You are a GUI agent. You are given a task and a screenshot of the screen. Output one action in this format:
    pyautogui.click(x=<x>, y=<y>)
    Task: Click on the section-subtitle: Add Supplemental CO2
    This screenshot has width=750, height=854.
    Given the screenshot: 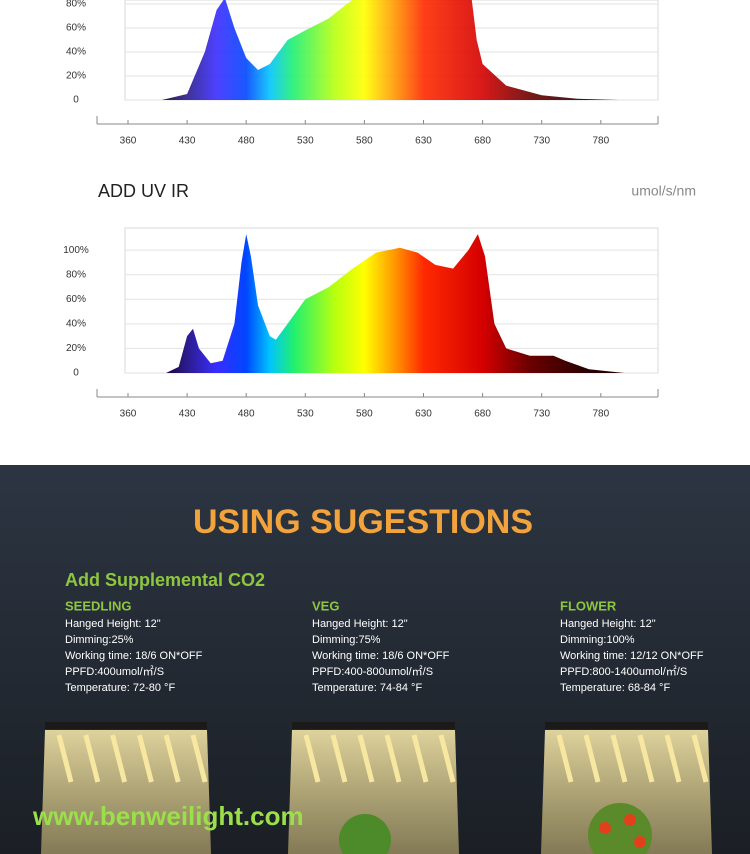 What is the action you would take?
    pyautogui.click(x=165, y=580)
    